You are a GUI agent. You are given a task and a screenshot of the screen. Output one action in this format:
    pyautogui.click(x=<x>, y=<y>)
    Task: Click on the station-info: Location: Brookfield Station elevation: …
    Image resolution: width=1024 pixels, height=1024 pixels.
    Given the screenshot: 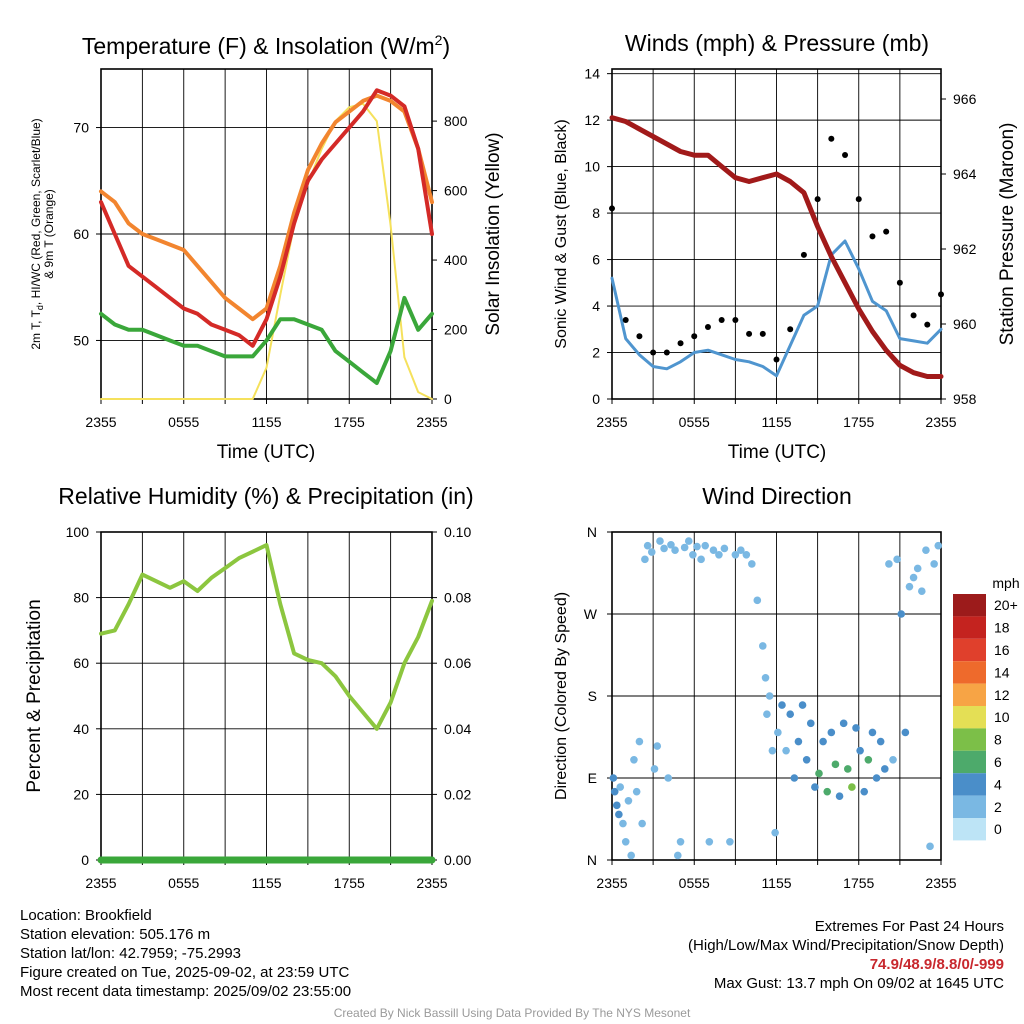 What is the action you would take?
    pyautogui.click(x=185, y=953)
    